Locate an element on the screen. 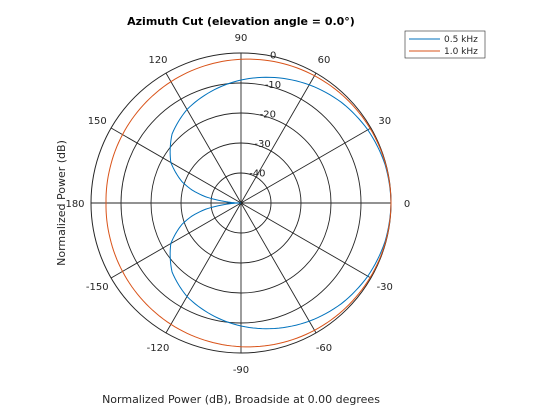  angle-tick-label: -90 is located at coordinates (241, 370).